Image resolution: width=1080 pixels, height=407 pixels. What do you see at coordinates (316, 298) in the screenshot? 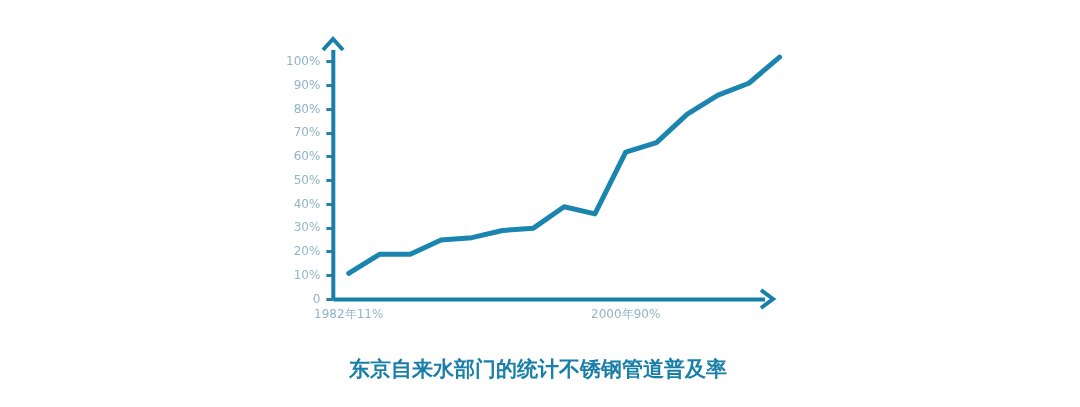
I see `y-tick-label: 0` at bounding box center [316, 298].